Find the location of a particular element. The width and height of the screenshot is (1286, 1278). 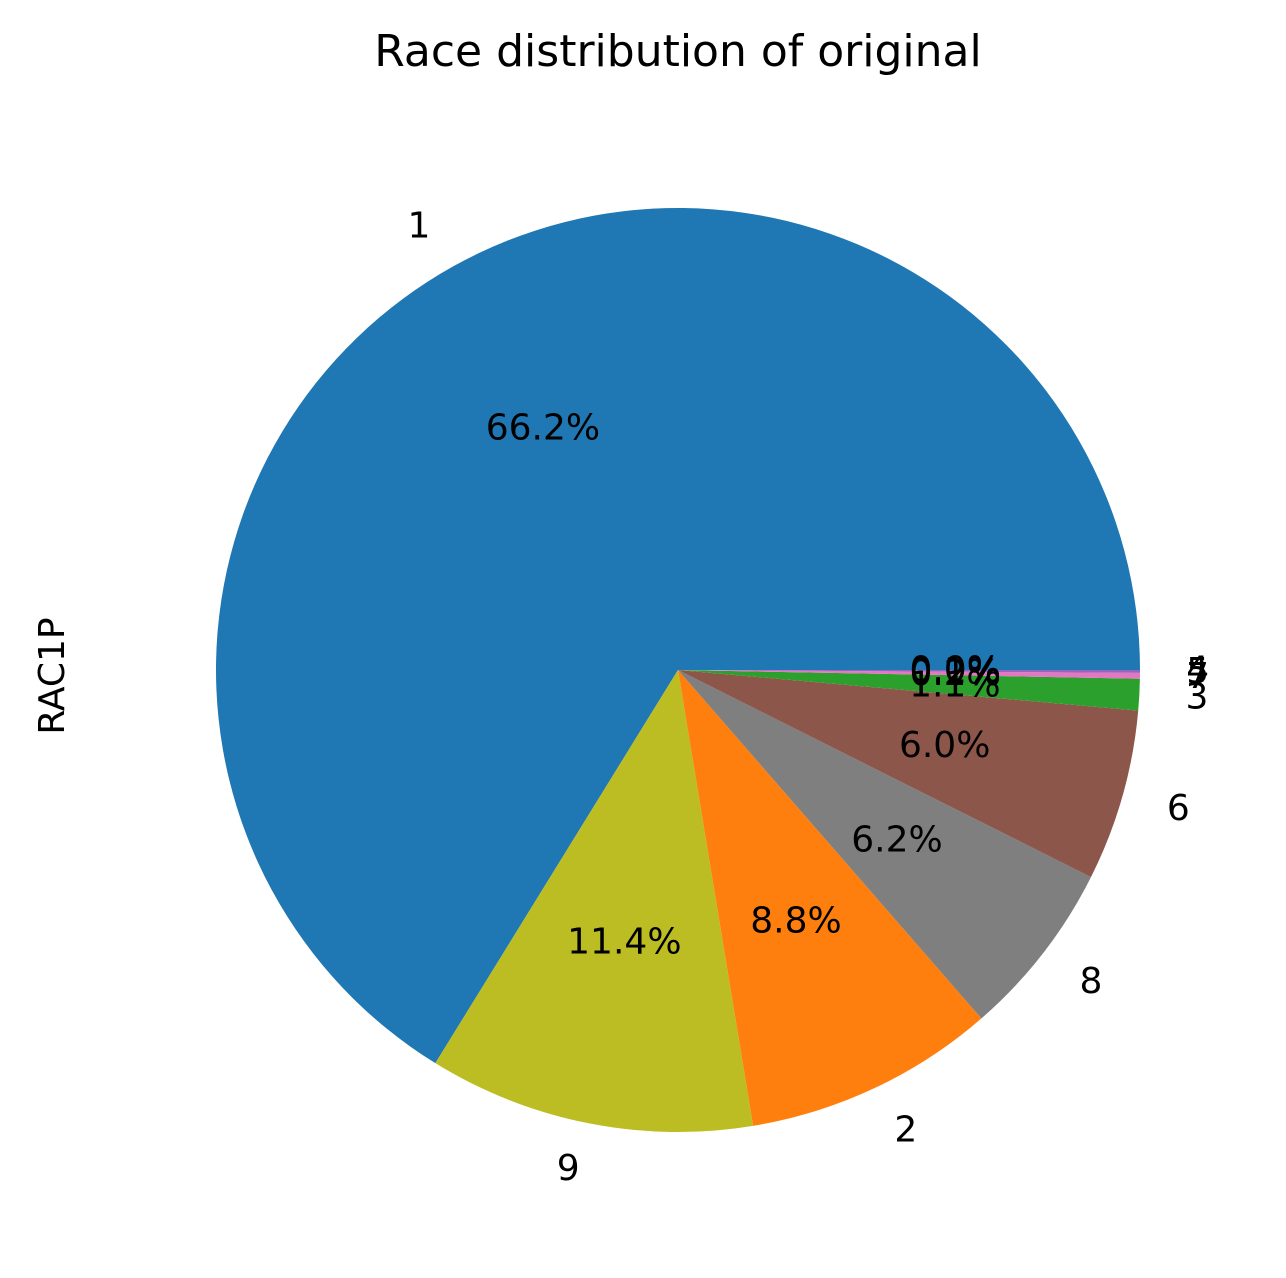

category-label-4: 4 is located at coordinates (1197, 670).